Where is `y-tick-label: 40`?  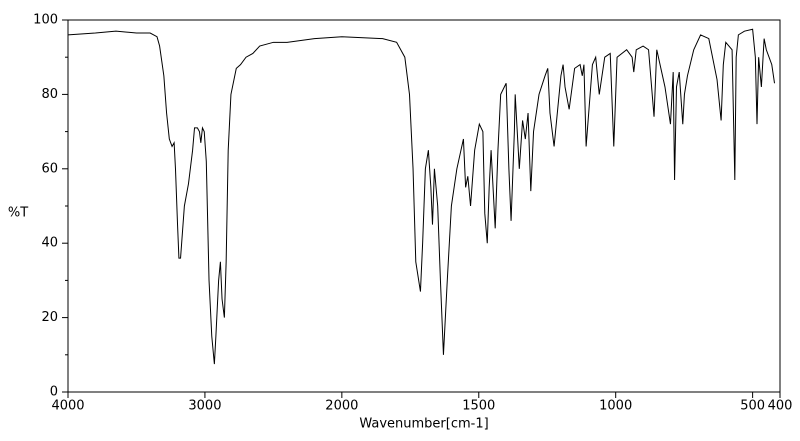 y-tick-label: 40 is located at coordinates (49, 243).